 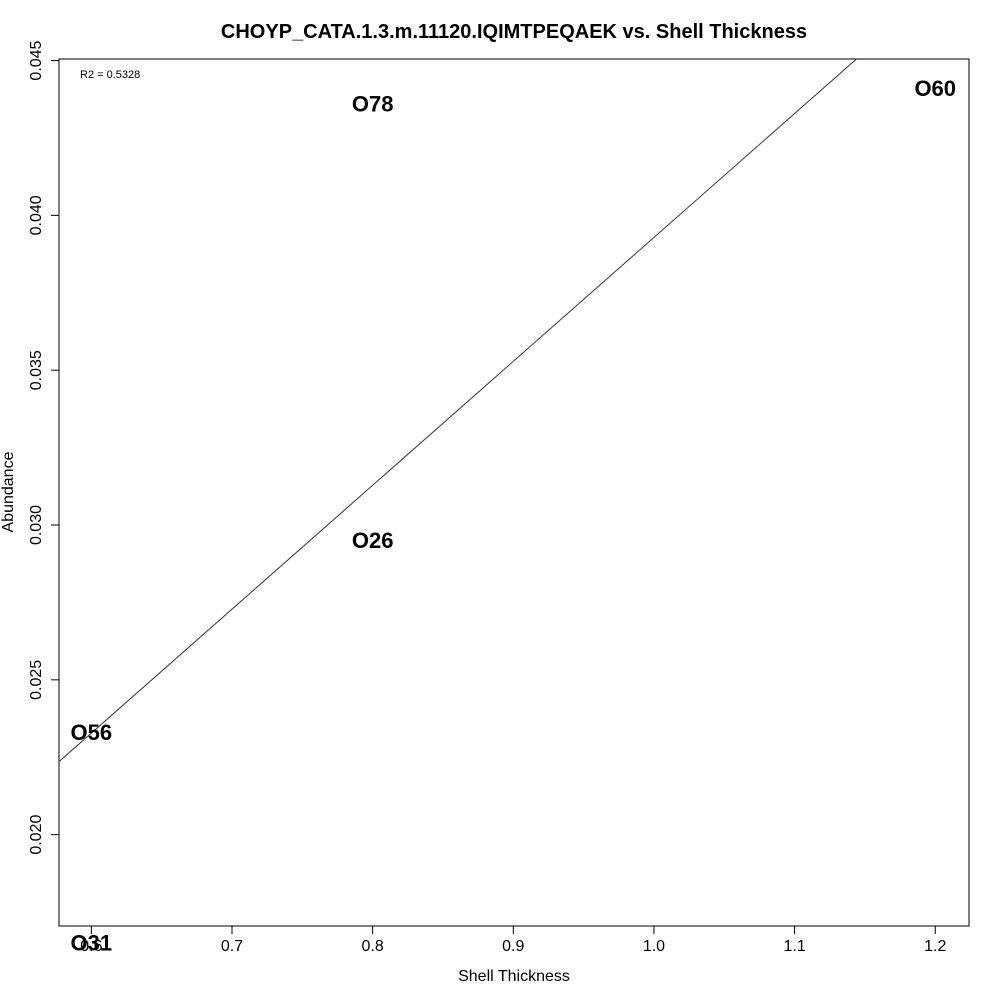 I want to click on x-axis-label: Shell Thickness, so click(x=514, y=976).